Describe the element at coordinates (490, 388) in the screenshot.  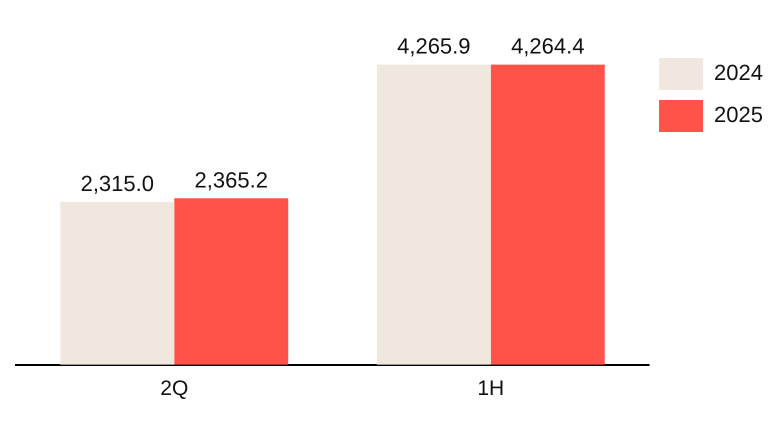
I see `x-tick-label: 1H` at that location.